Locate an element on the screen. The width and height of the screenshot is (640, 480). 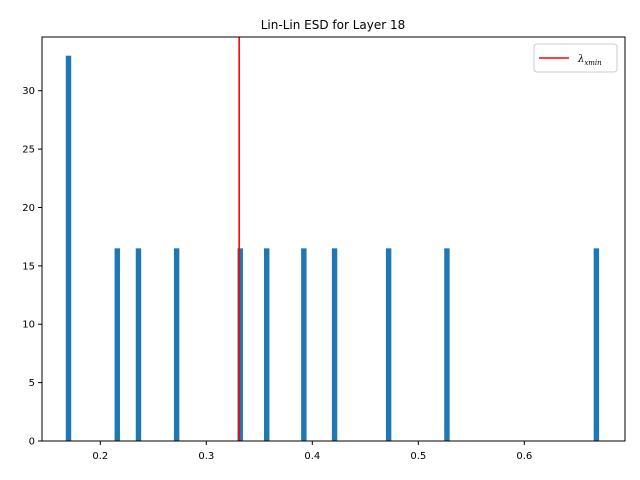
y-tick-label: 0 is located at coordinates (32, 442).